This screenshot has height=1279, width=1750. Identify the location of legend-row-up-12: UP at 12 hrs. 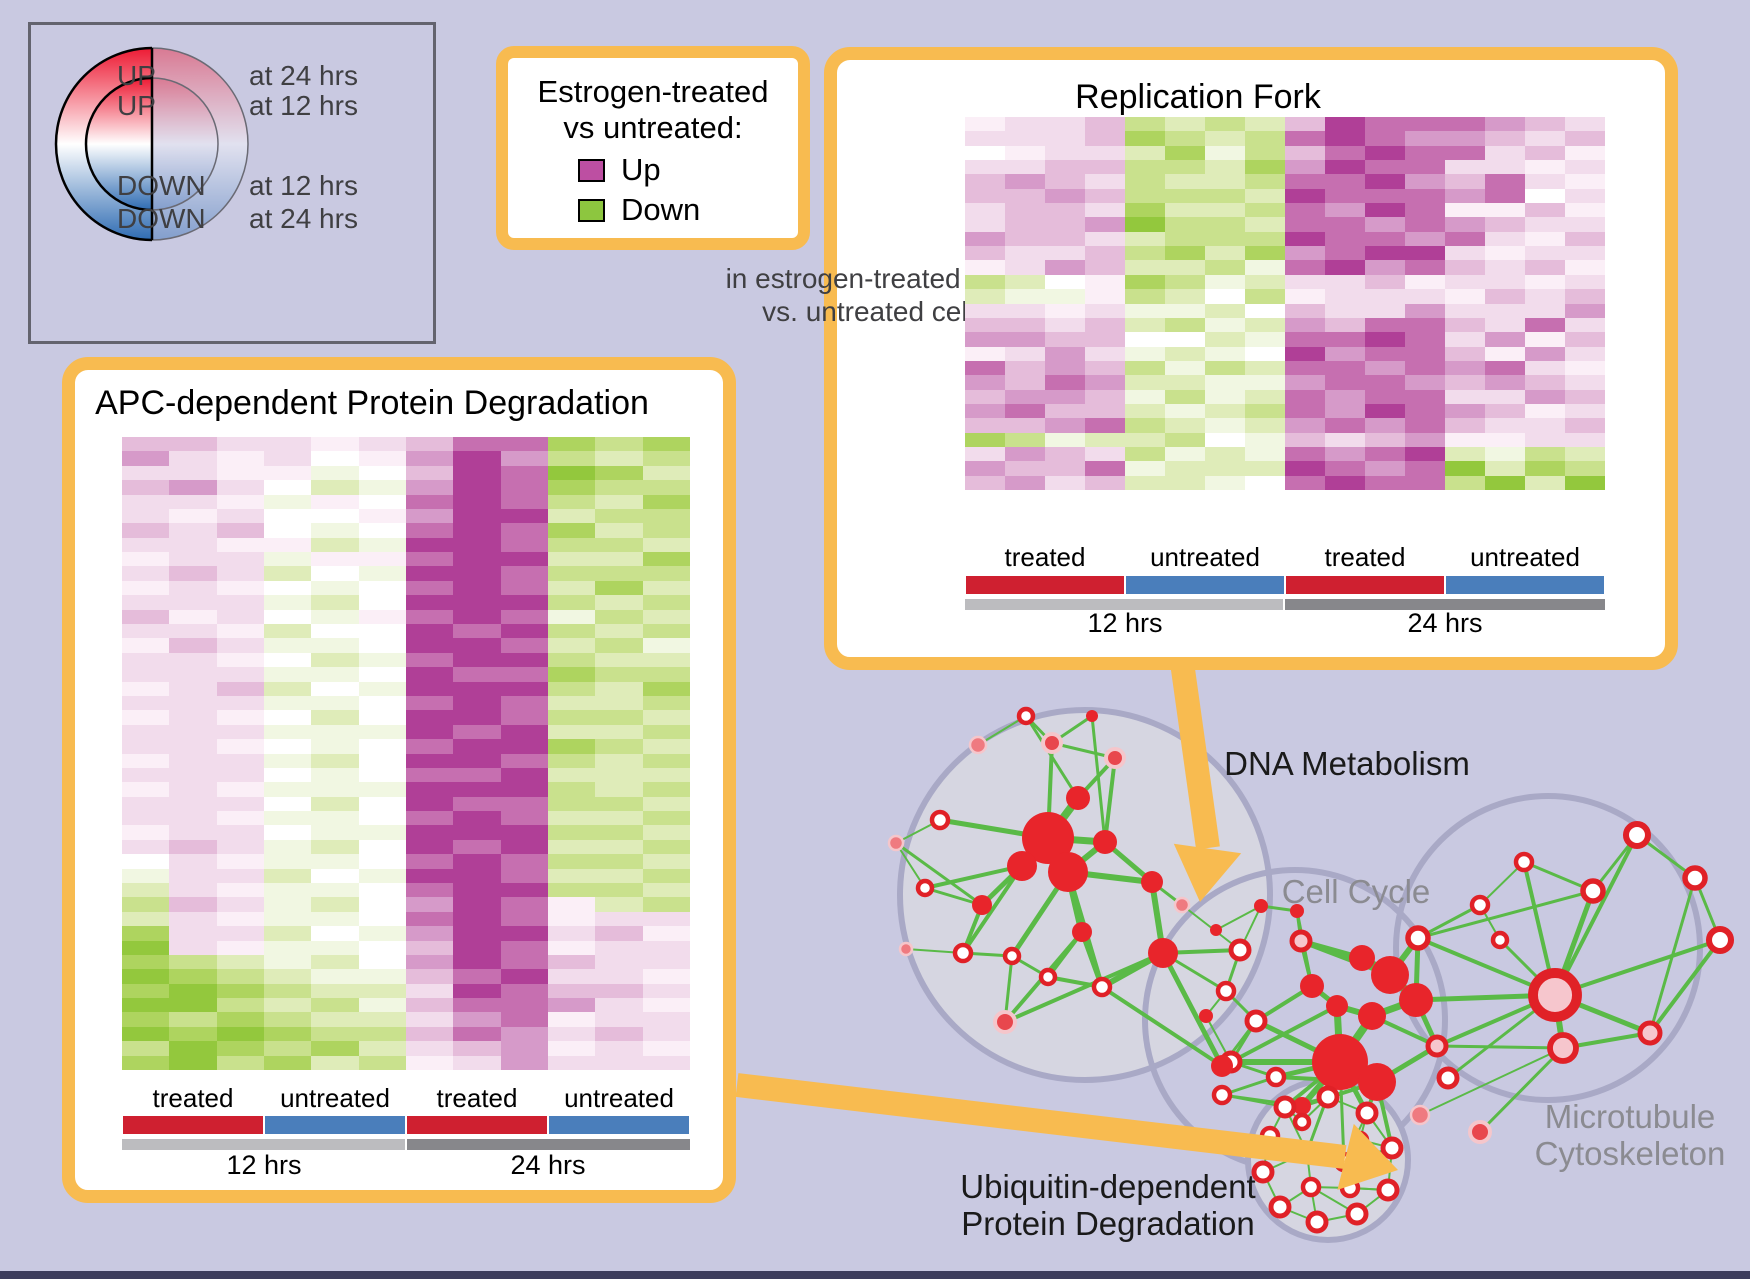
(875, 105).